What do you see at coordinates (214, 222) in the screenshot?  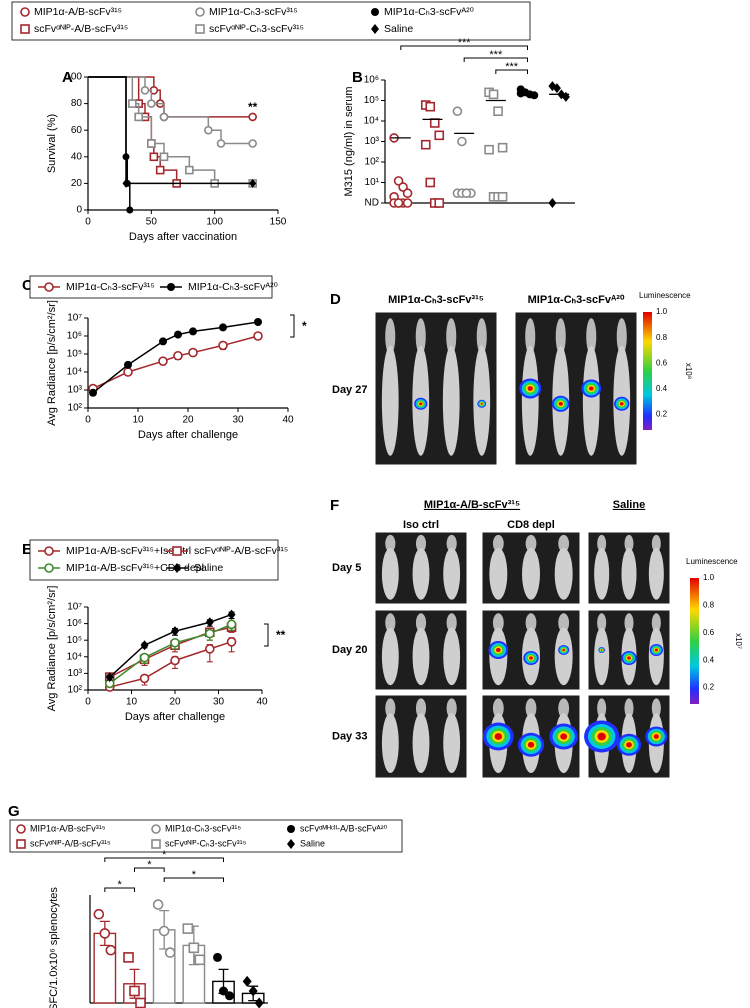 I see `x-tick-label: 100` at bounding box center [214, 222].